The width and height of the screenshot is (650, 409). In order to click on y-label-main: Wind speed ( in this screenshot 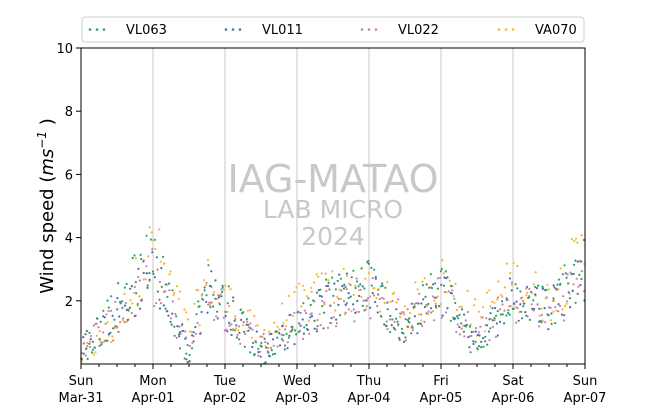, I will do `click(47, 235)`.